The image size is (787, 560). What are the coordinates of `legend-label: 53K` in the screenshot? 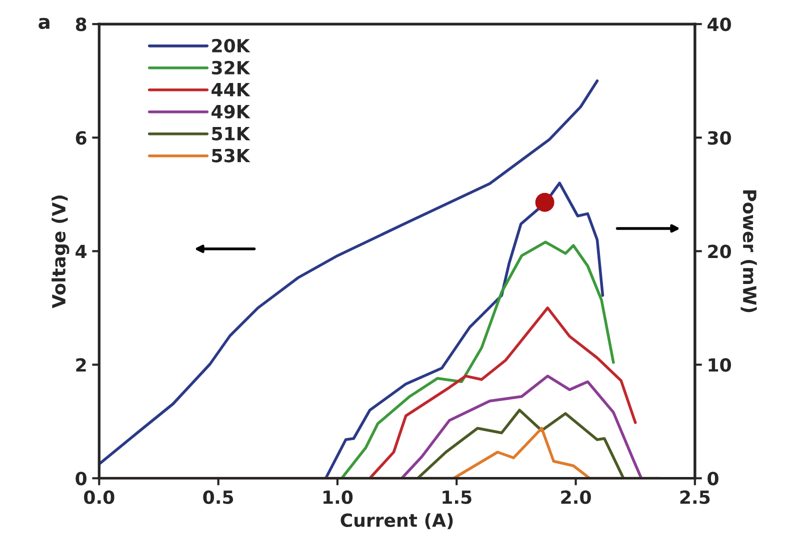 It's located at (231, 155).